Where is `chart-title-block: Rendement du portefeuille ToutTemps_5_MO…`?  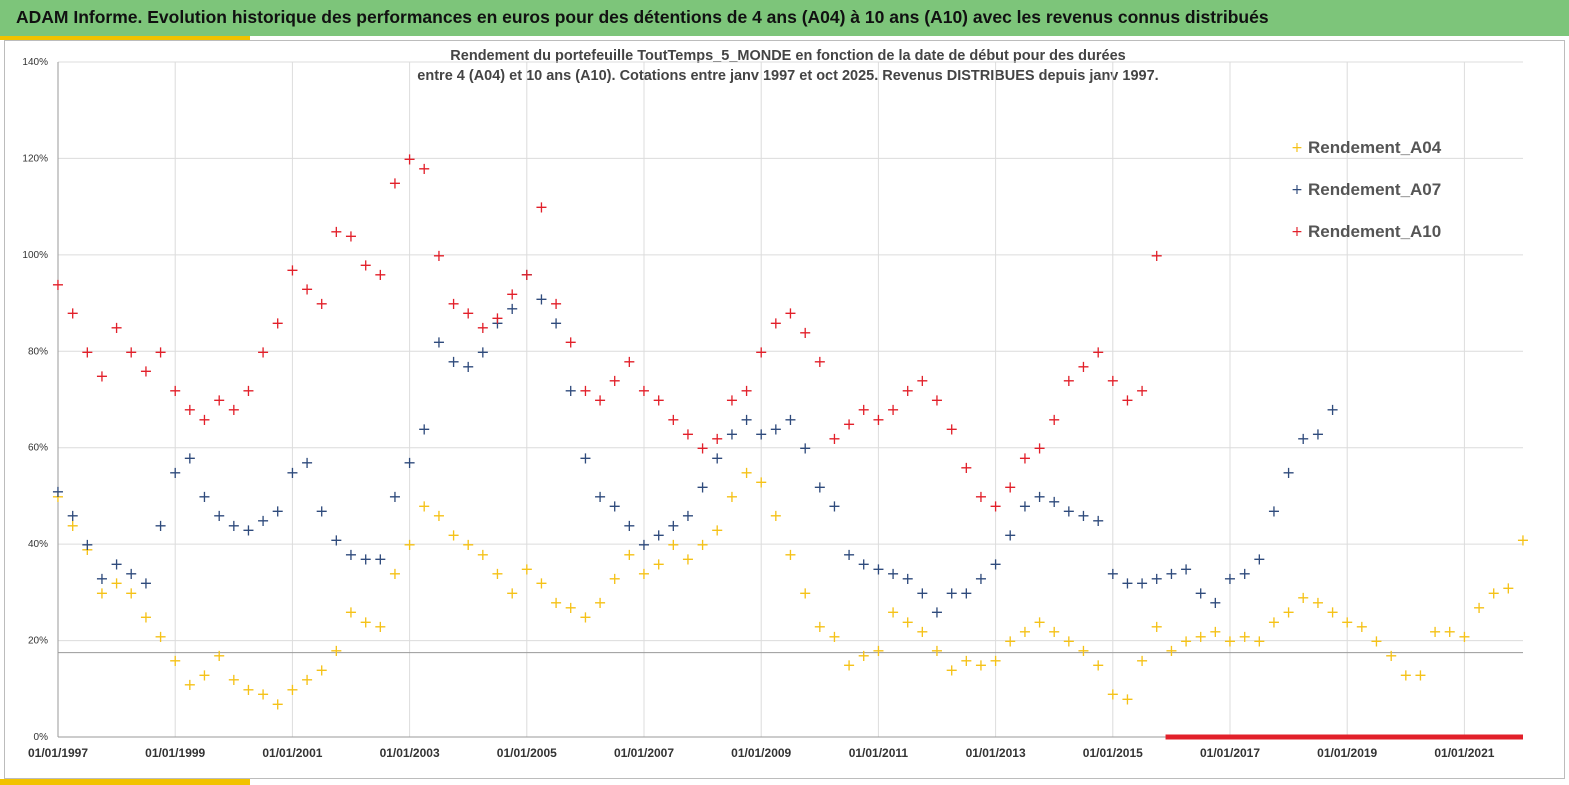 chart-title-block: Rendement du portefeuille ToutTemps_5_MO… is located at coordinates (784, 66).